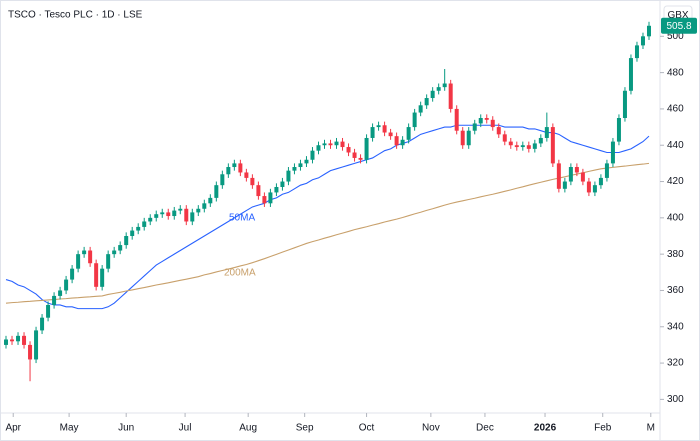  I want to click on y-tick-label: 300, so click(675, 399).